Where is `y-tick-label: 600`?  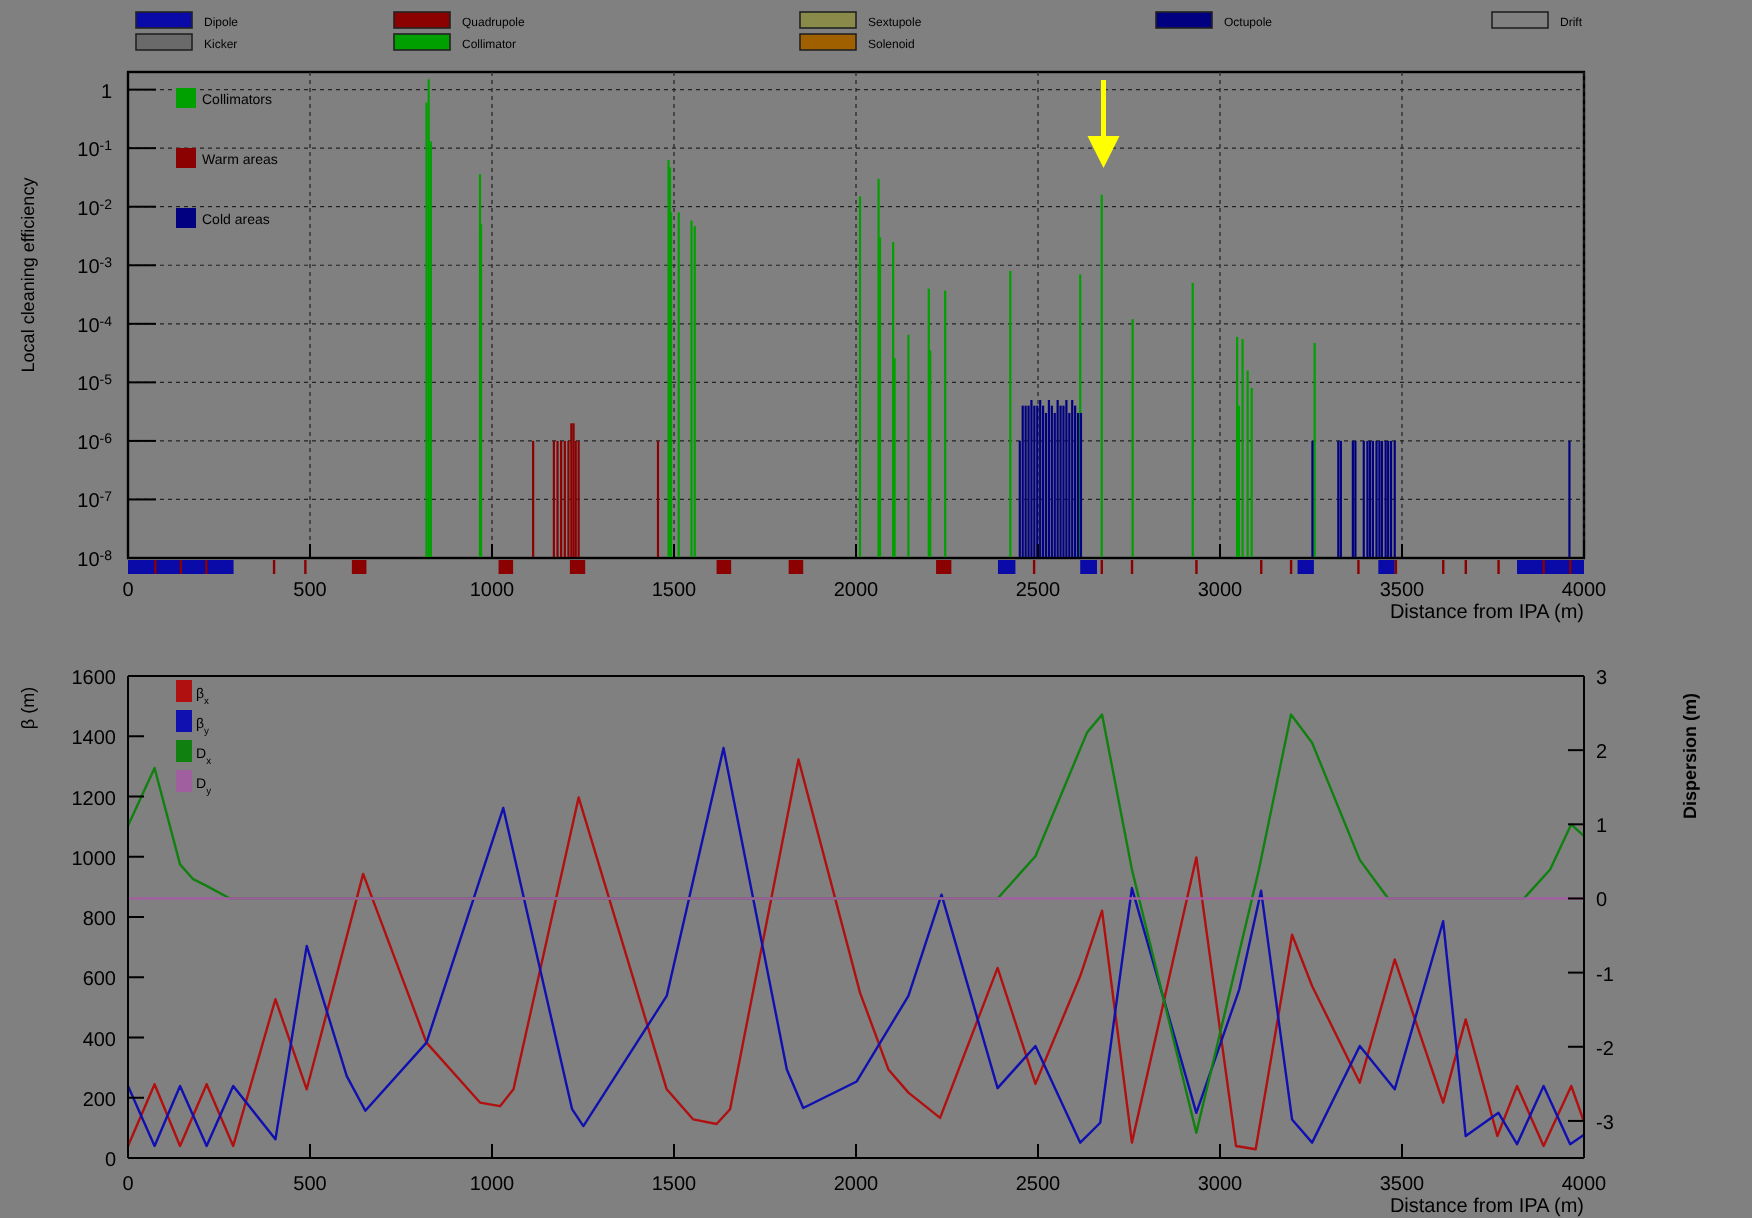
y-tick-label: 600 is located at coordinates (99, 980).